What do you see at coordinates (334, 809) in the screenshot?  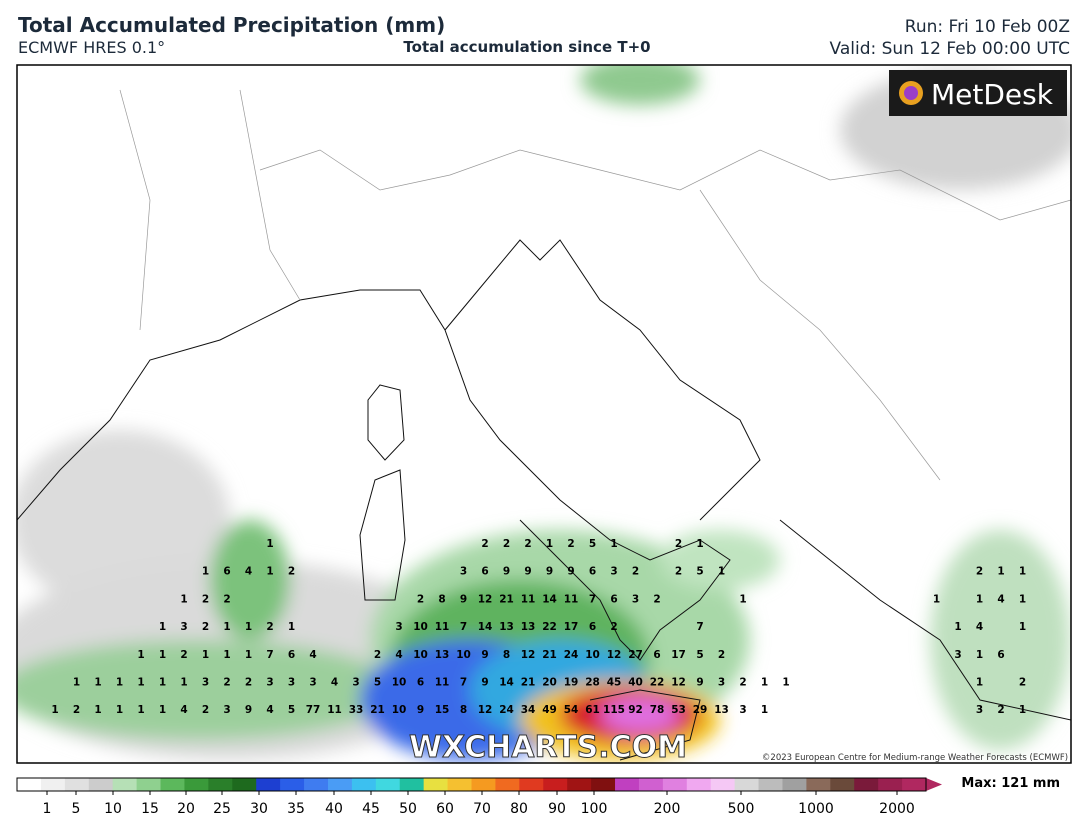 I see `colorbar-label: 40` at bounding box center [334, 809].